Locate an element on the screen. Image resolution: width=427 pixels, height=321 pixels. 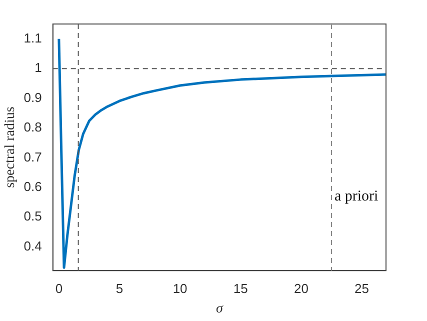
x-tick-label: 25 is located at coordinates (362, 288).